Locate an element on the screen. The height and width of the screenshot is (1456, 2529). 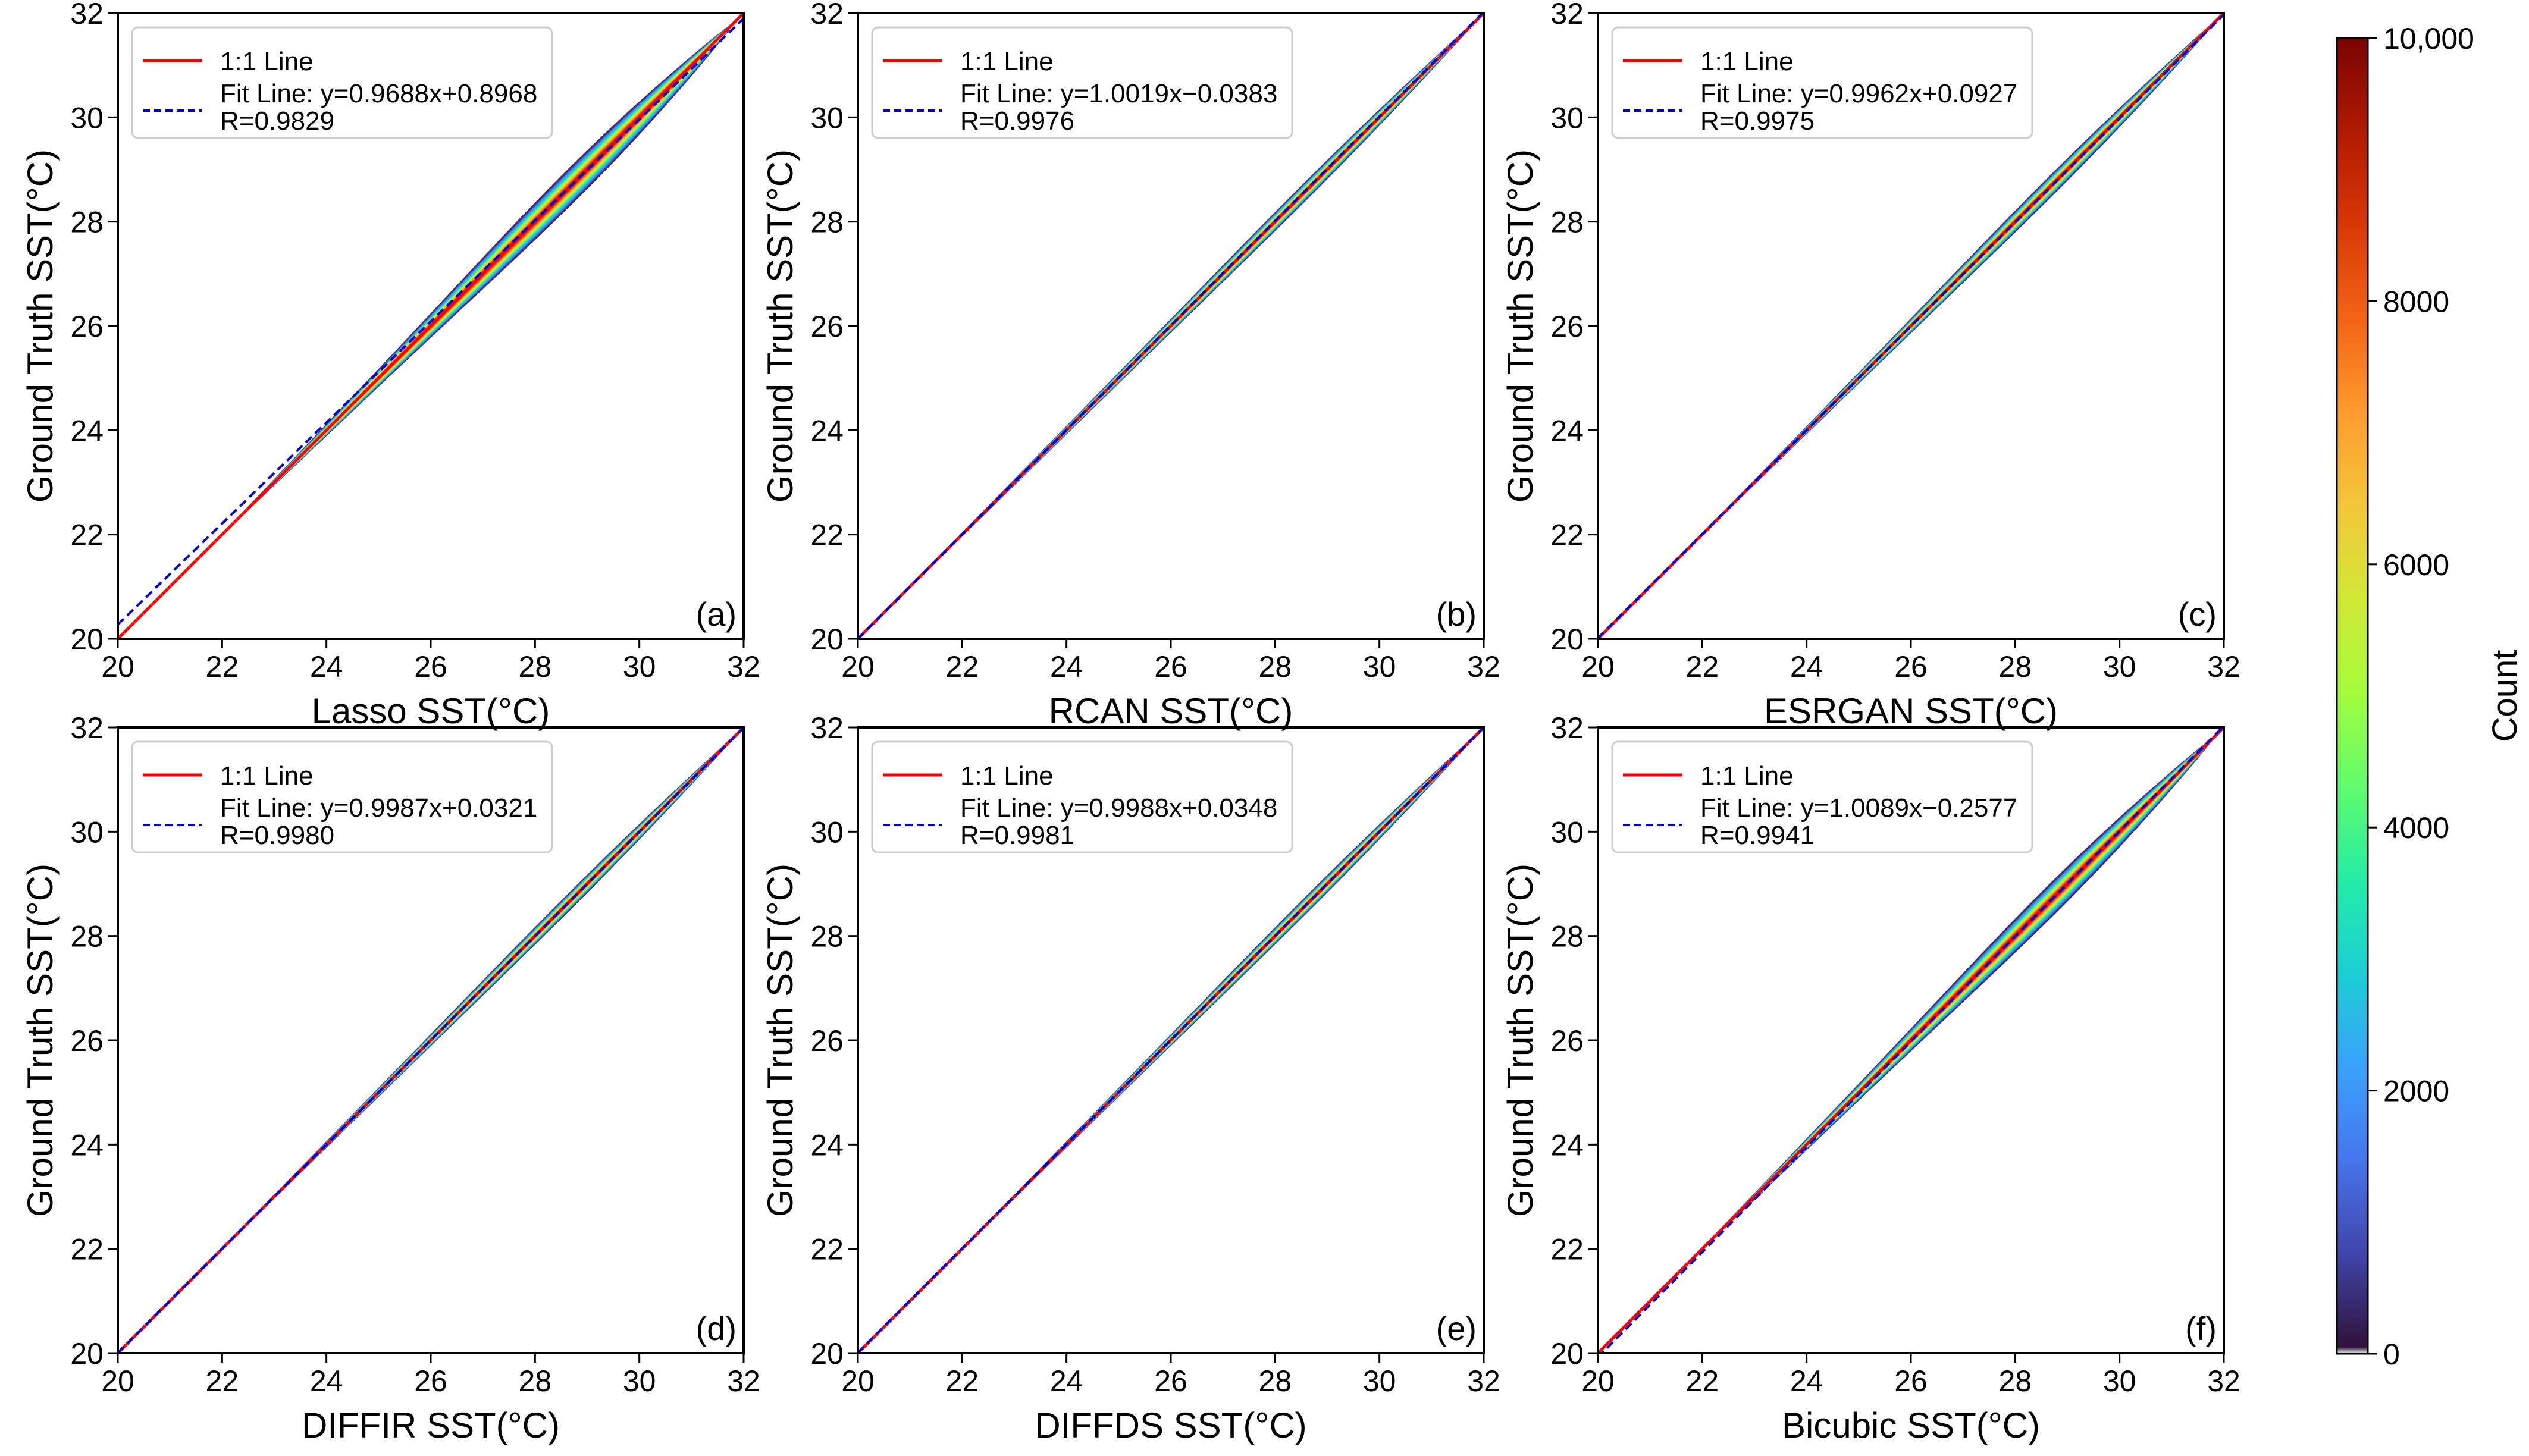
colorbar-tick-label: 8000 is located at coordinates (2416, 301).